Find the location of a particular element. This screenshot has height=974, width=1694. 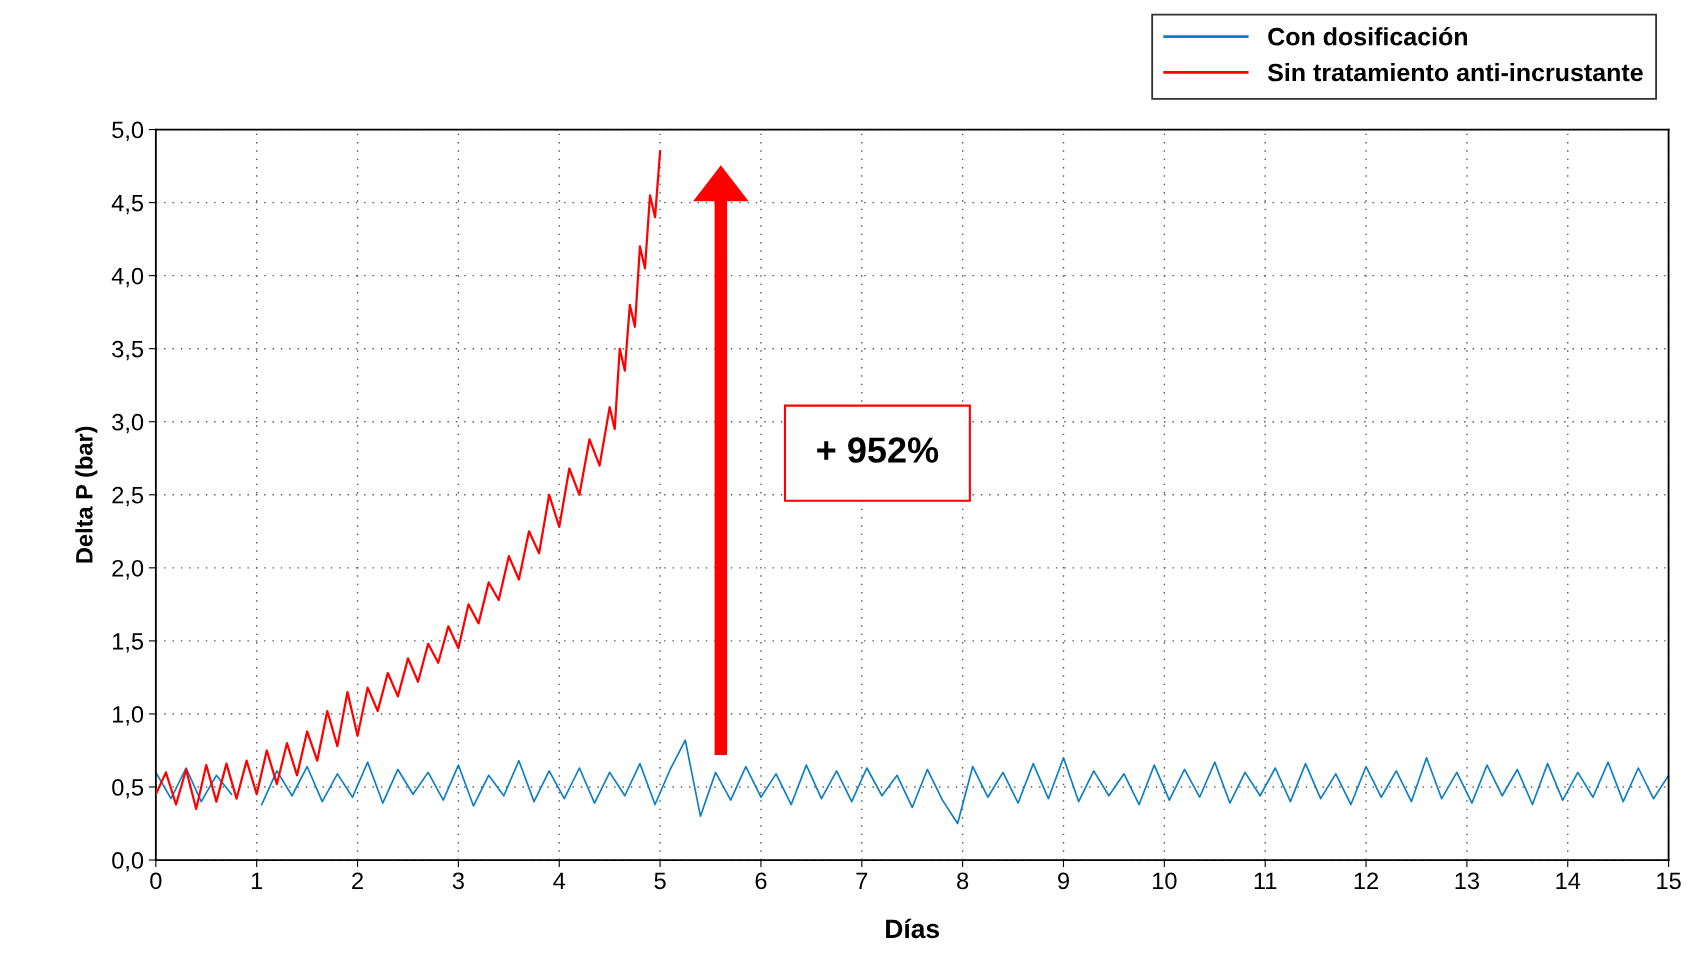

annotation: + 952% is located at coordinates (878, 450).